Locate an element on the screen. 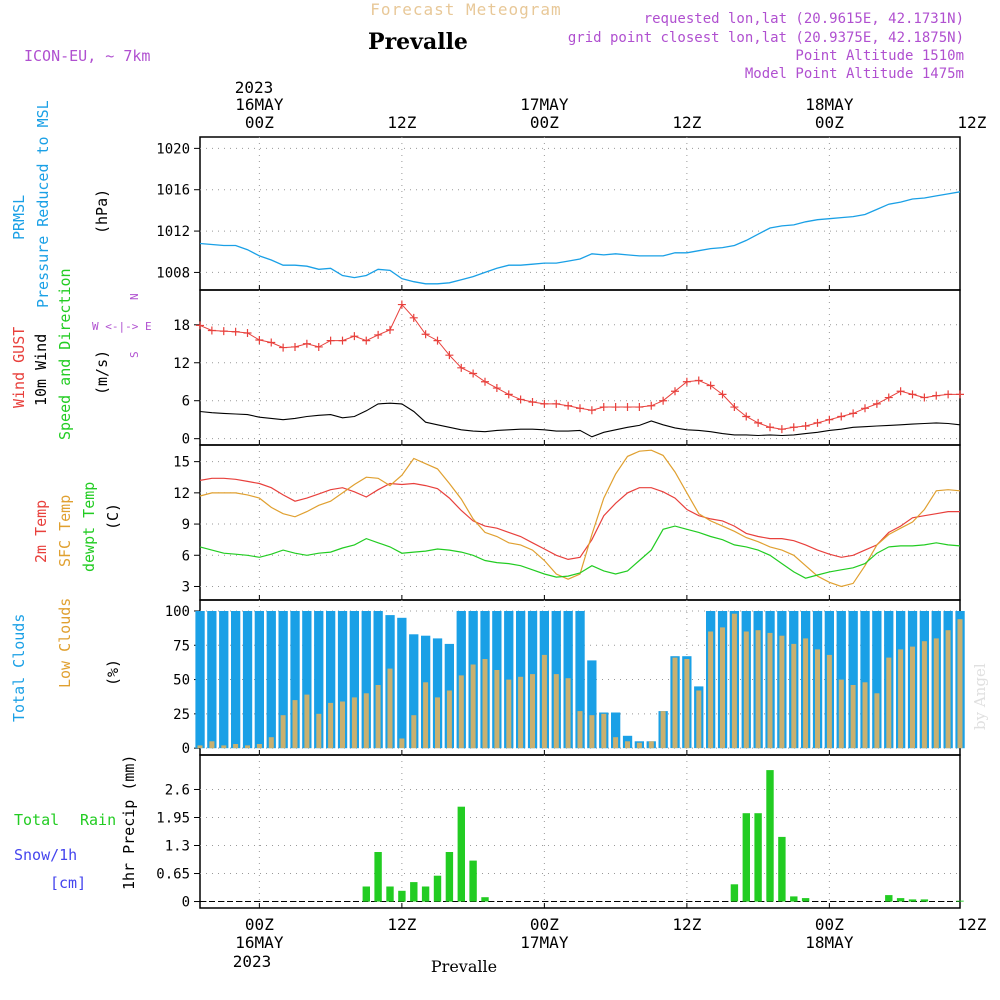 This screenshot has width=1000, height=1000. temp-label-dew: dewpt Temp is located at coordinates (89, 527).